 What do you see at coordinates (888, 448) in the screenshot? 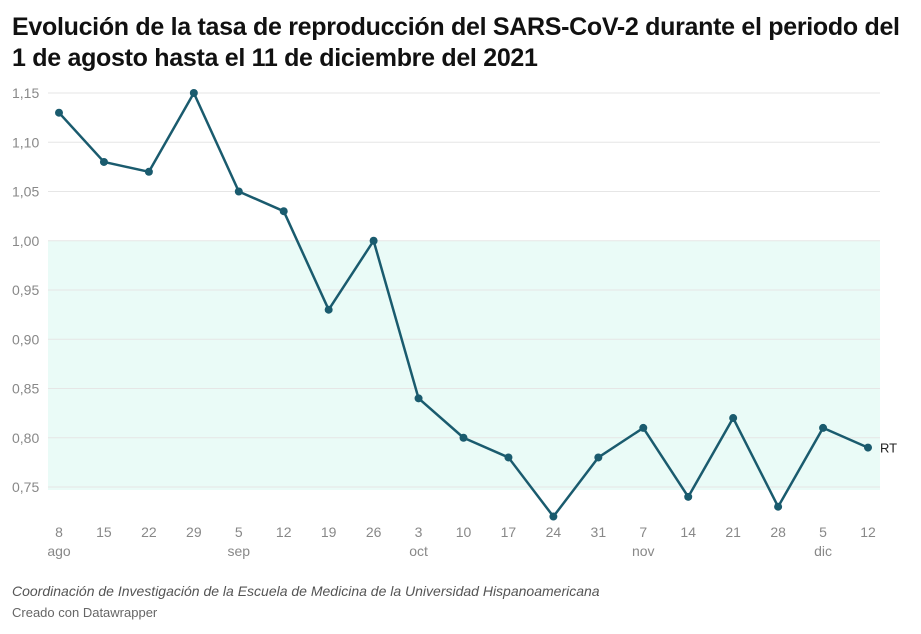
I see `series-label: RT` at bounding box center [888, 448].